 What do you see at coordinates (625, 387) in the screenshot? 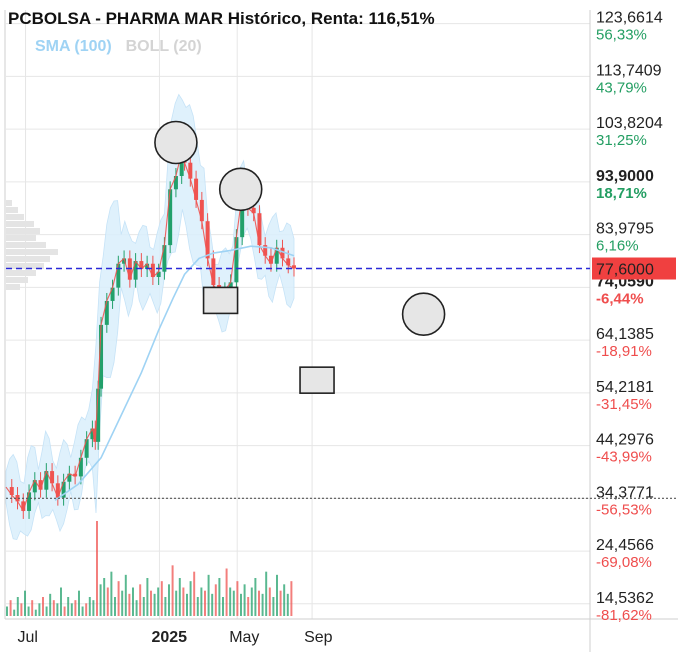
I see `y-tick-price-7: 54,2181` at bounding box center [625, 387].